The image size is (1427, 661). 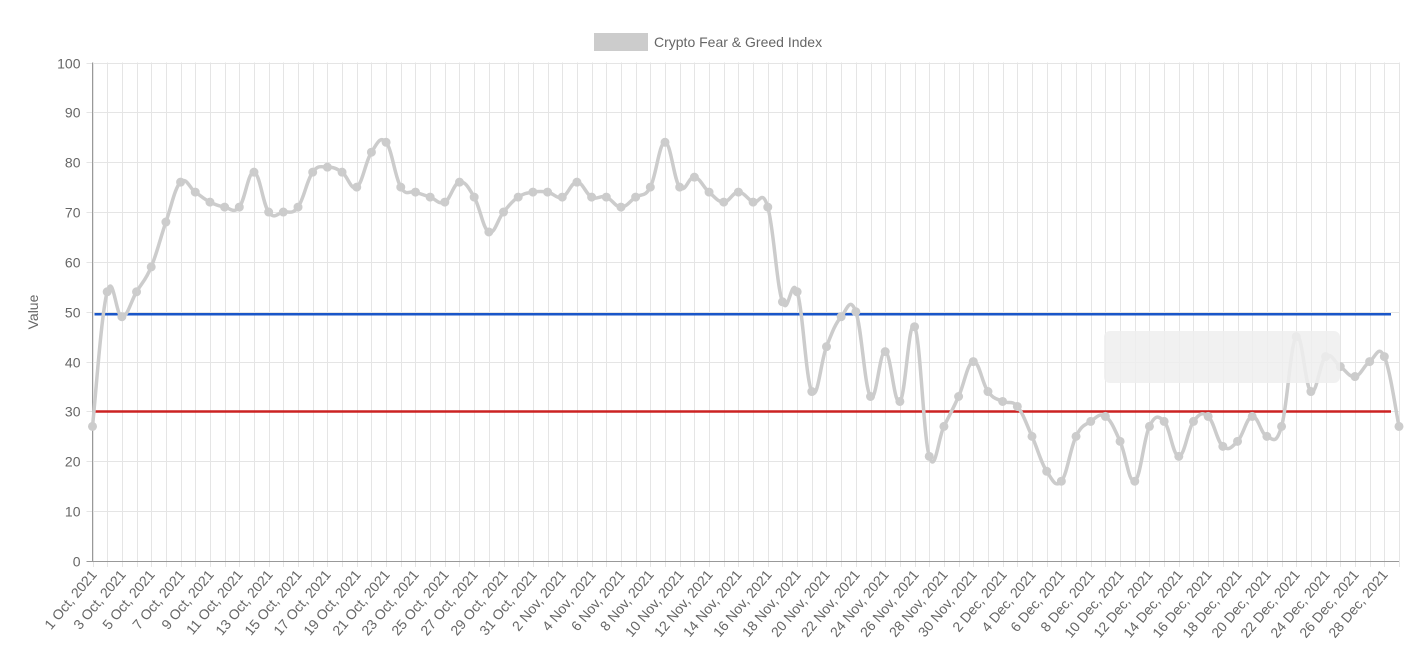 I want to click on y-tick-label: 30, so click(x=73, y=412).